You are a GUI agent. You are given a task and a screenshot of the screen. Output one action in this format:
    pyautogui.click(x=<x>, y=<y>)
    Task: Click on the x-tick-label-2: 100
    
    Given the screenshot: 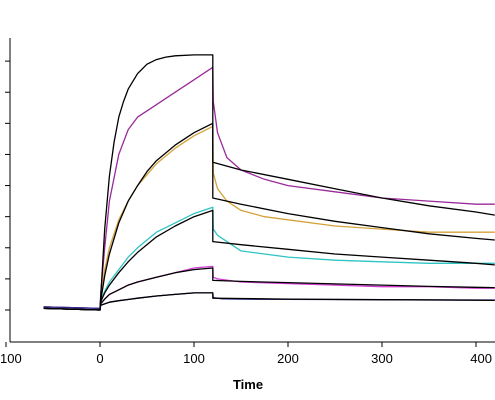 What is the action you would take?
    pyautogui.click(x=194, y=358)
    